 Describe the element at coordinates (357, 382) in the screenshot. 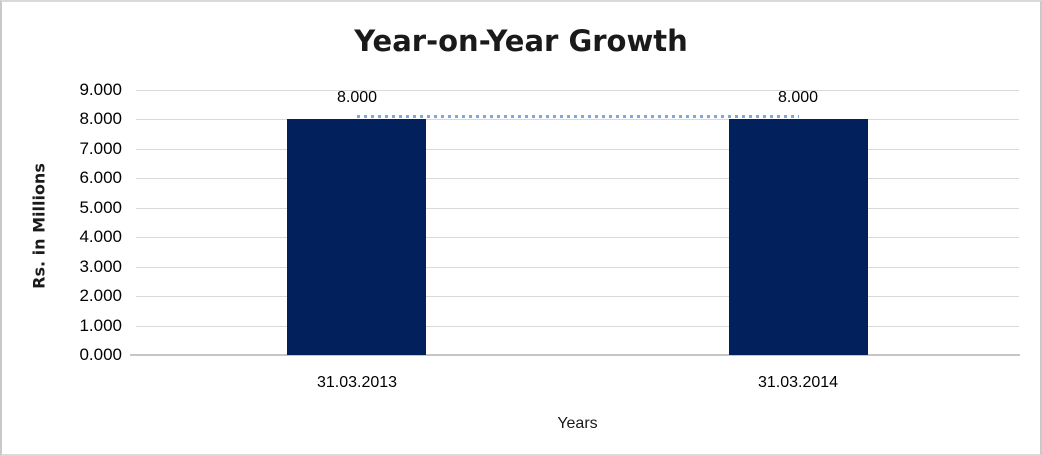

I see `x-tick-label: 31.03.2013` at that location.